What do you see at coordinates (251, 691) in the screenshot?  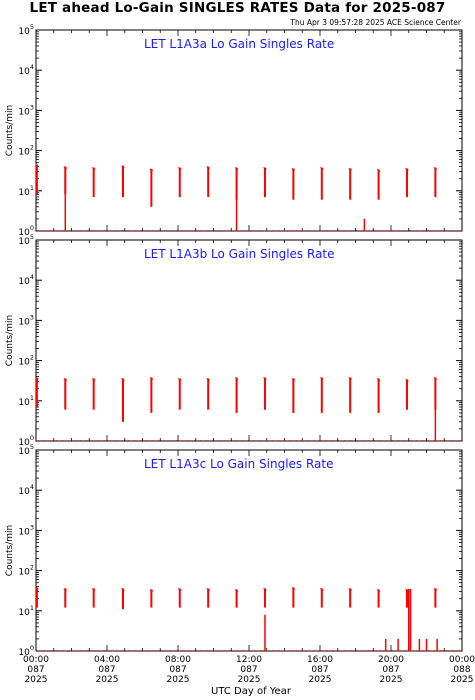 I see `x-axis-title: UTC Day of Year` at bounding box center [251, 691].